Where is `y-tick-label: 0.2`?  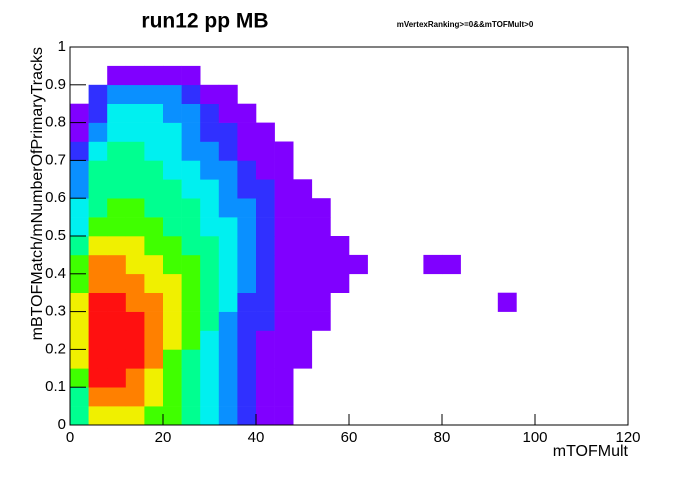 y-tick-label: 0.2 is located at coordinates (55, 348).